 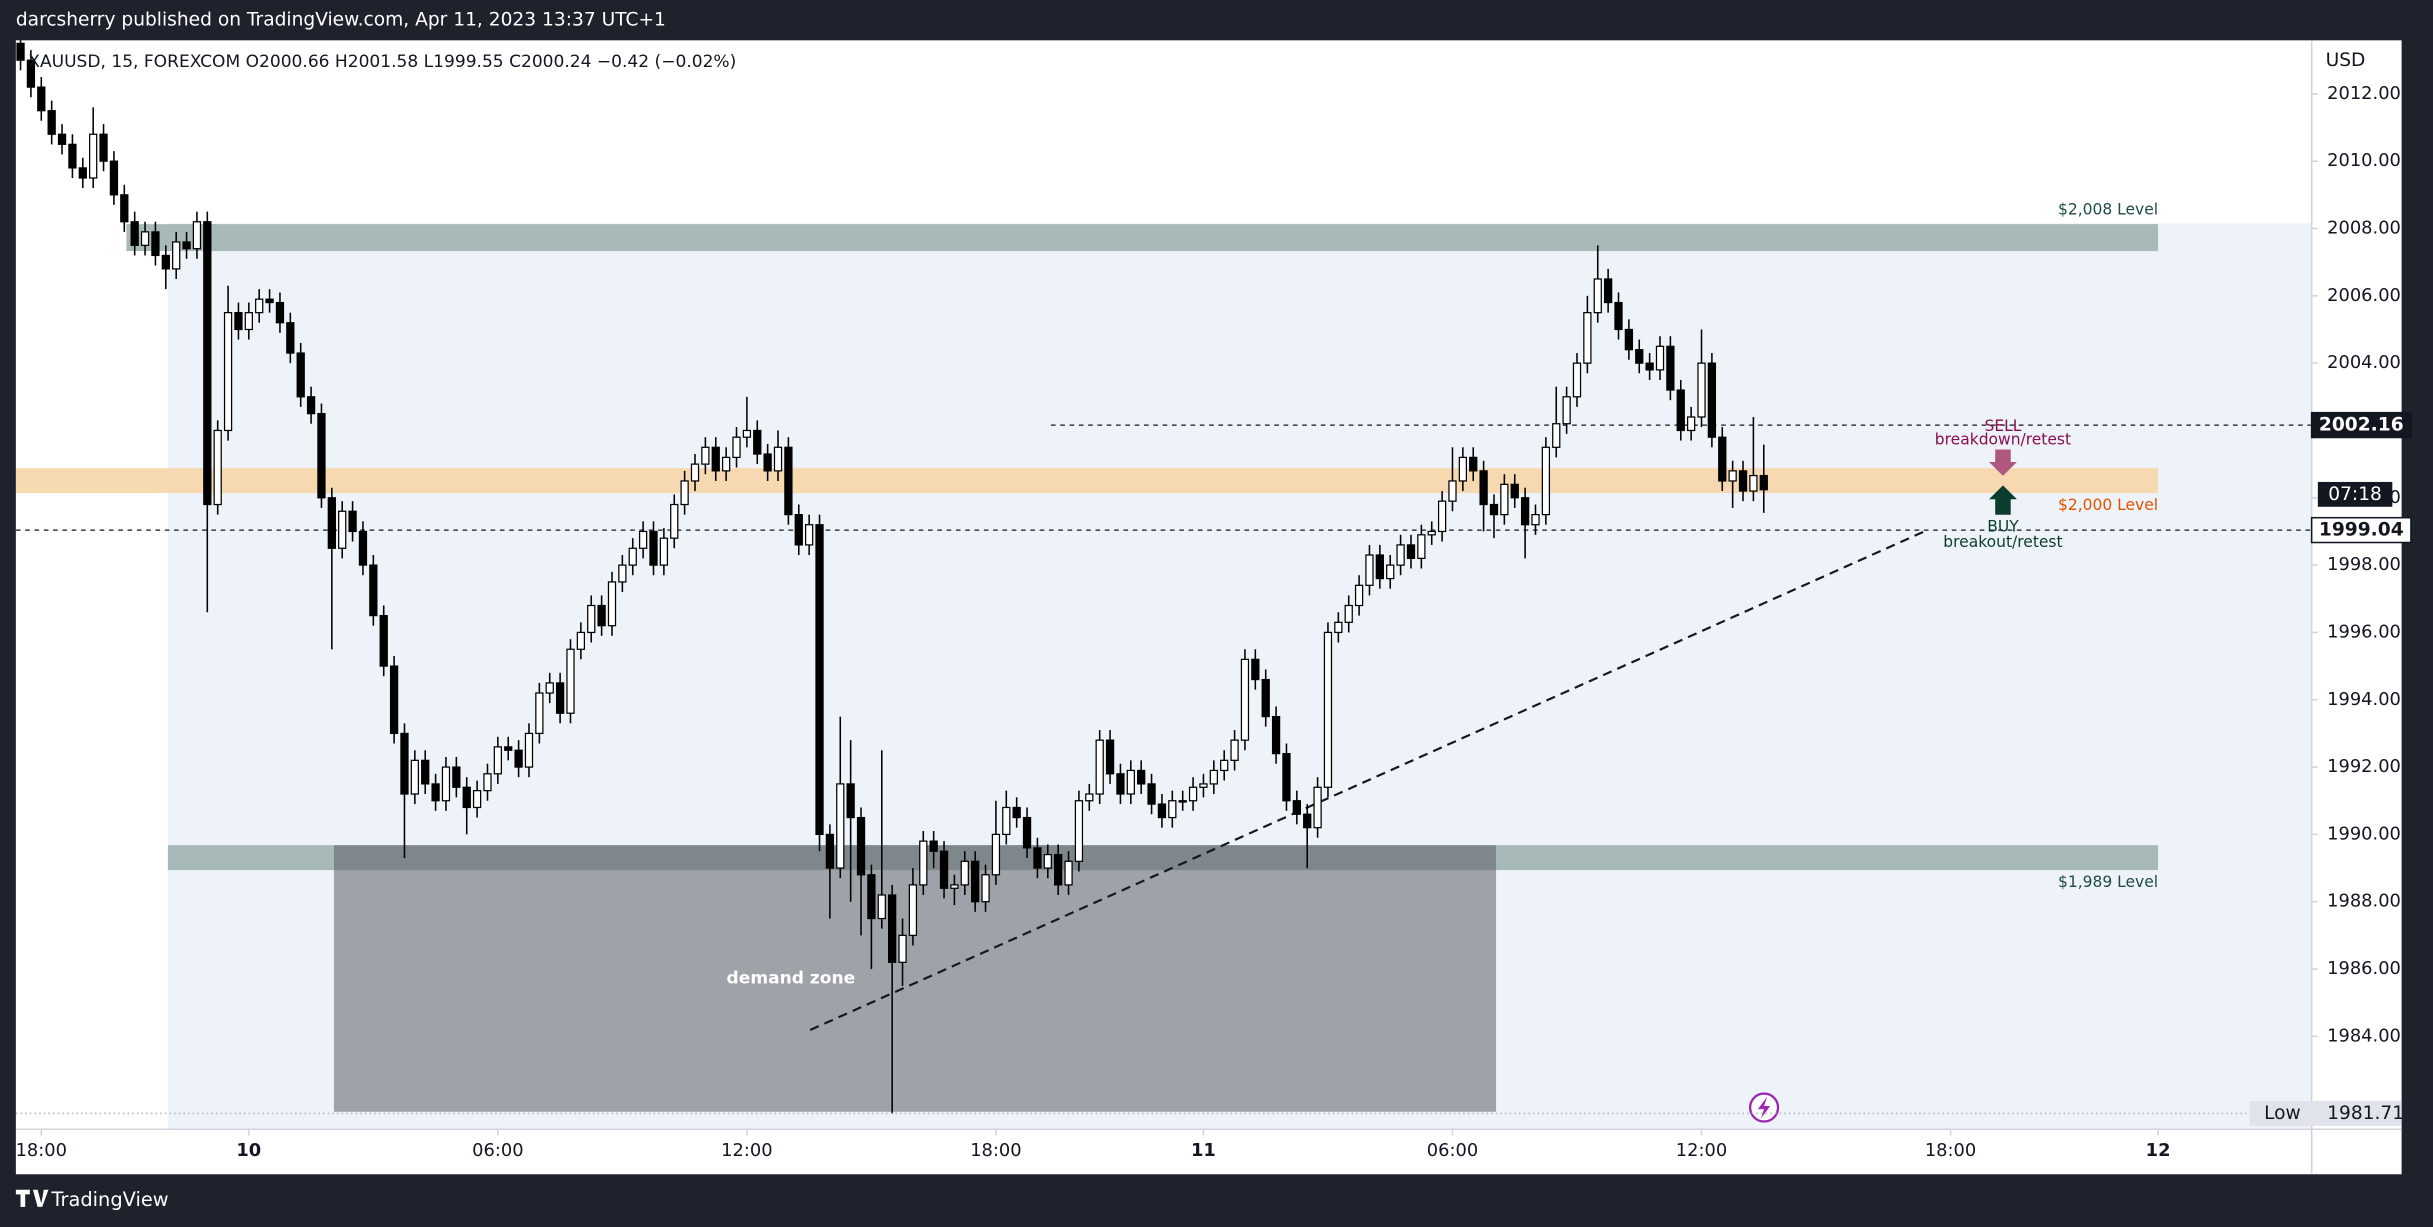 I want to click on low-value: 1981.71, so click(x=2365, y=1113).